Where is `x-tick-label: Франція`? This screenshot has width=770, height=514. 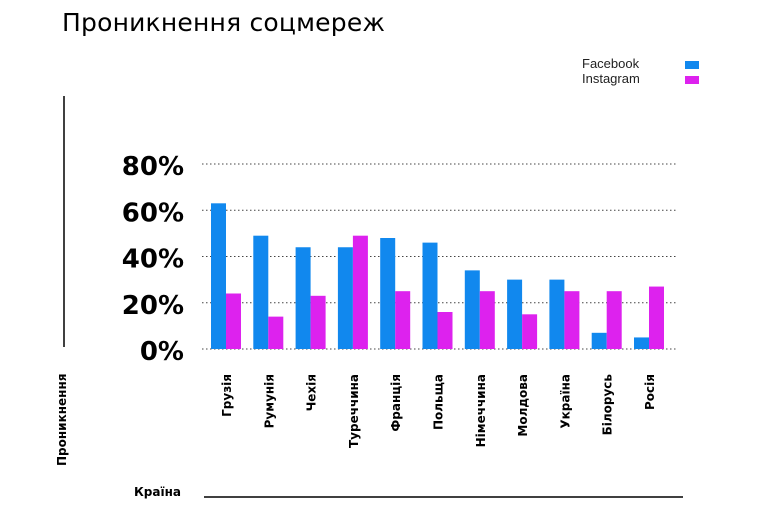 x-tick-label: Франція is located at coordinates (396, 403).